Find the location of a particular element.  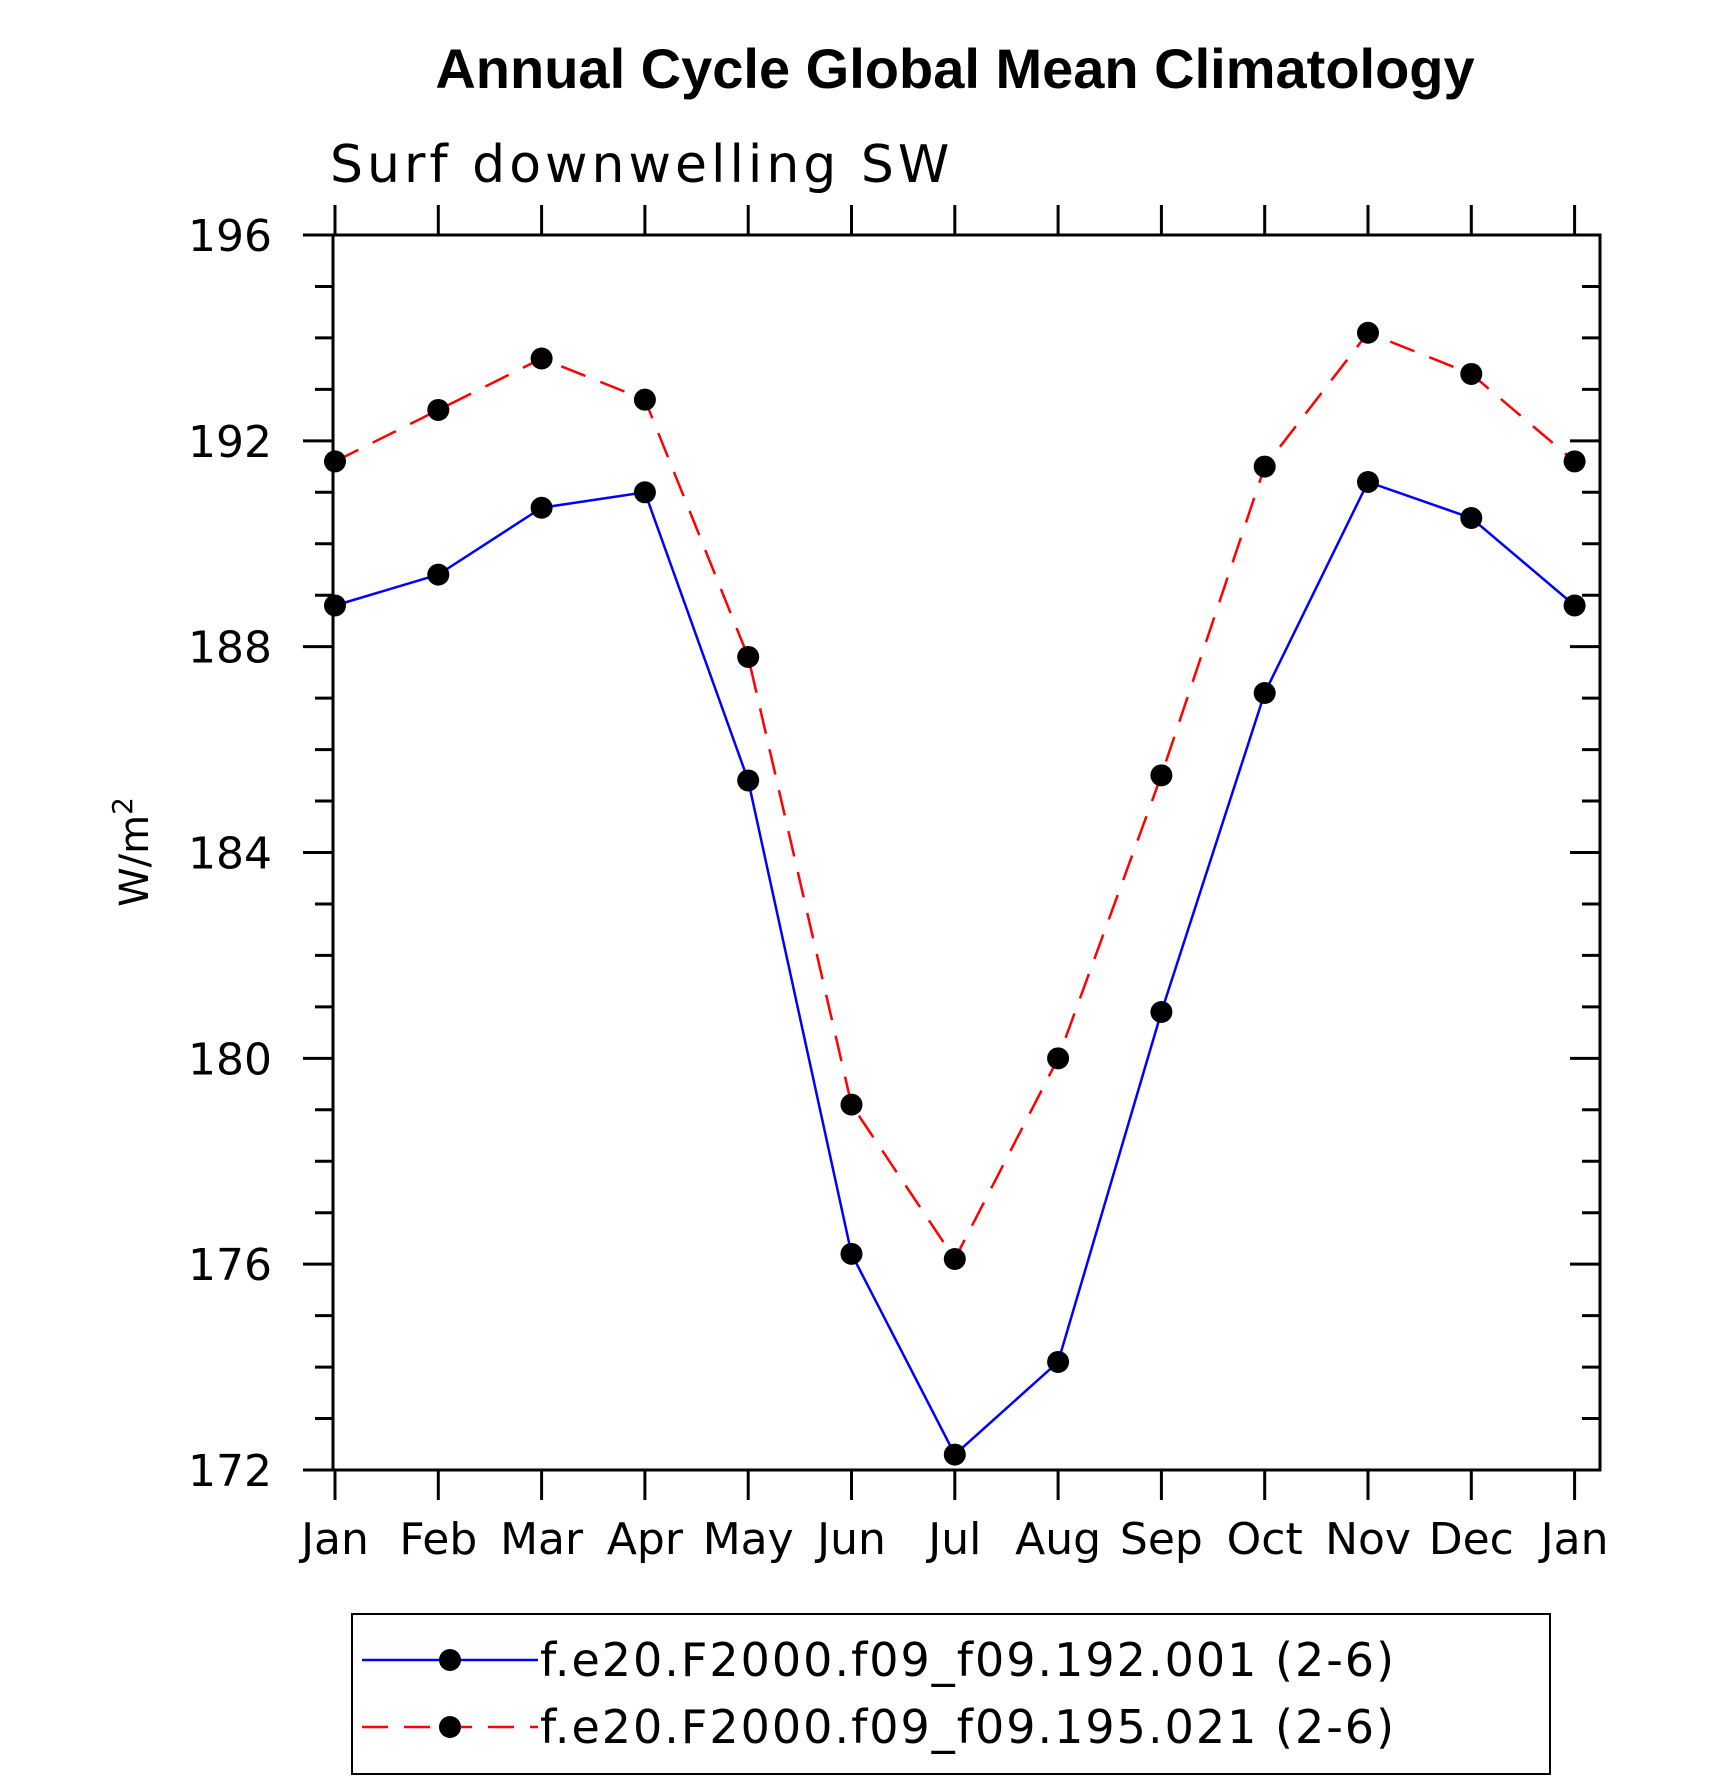

y-tick-label: 188 is located at coordinates (230, 648).